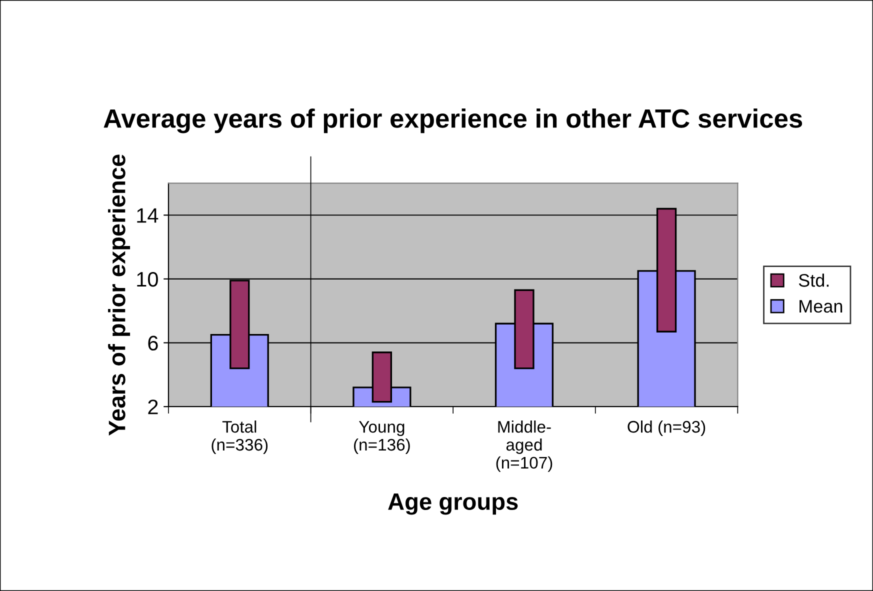  What do you see at coordinates (453, 121) in the screenshot?
I see `chart-title: Average years of prior experience in other ATC services` at bounding box center [453, 121].